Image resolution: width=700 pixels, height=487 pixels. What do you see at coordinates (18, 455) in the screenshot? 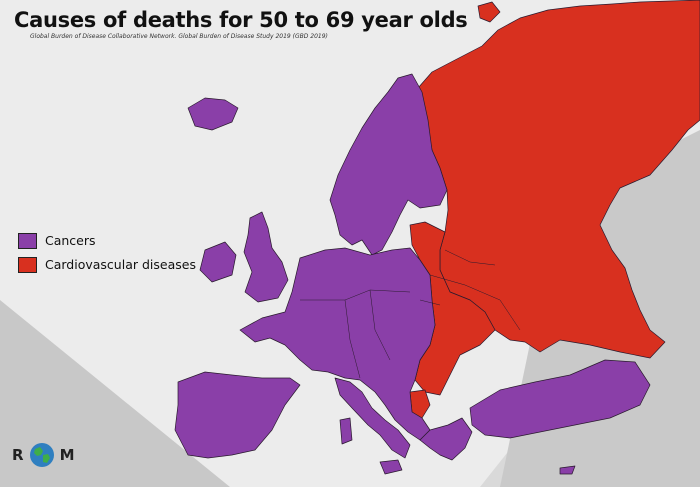
I see `logo-letter-left: R` at bounding box center [18, 455].